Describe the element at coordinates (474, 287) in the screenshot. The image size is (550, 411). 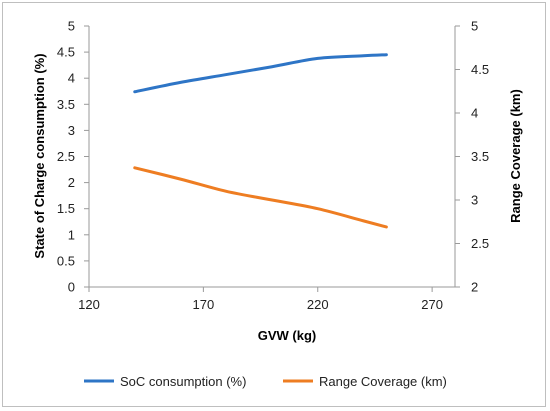
I see `right-tick-label: 2` at that location.